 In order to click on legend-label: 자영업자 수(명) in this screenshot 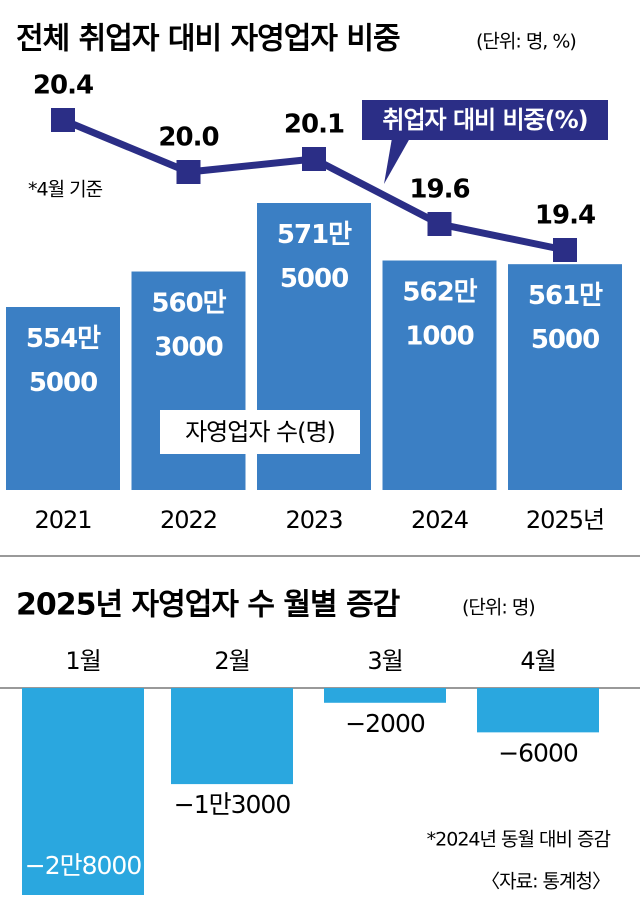, I will do `click(260, 432)`.